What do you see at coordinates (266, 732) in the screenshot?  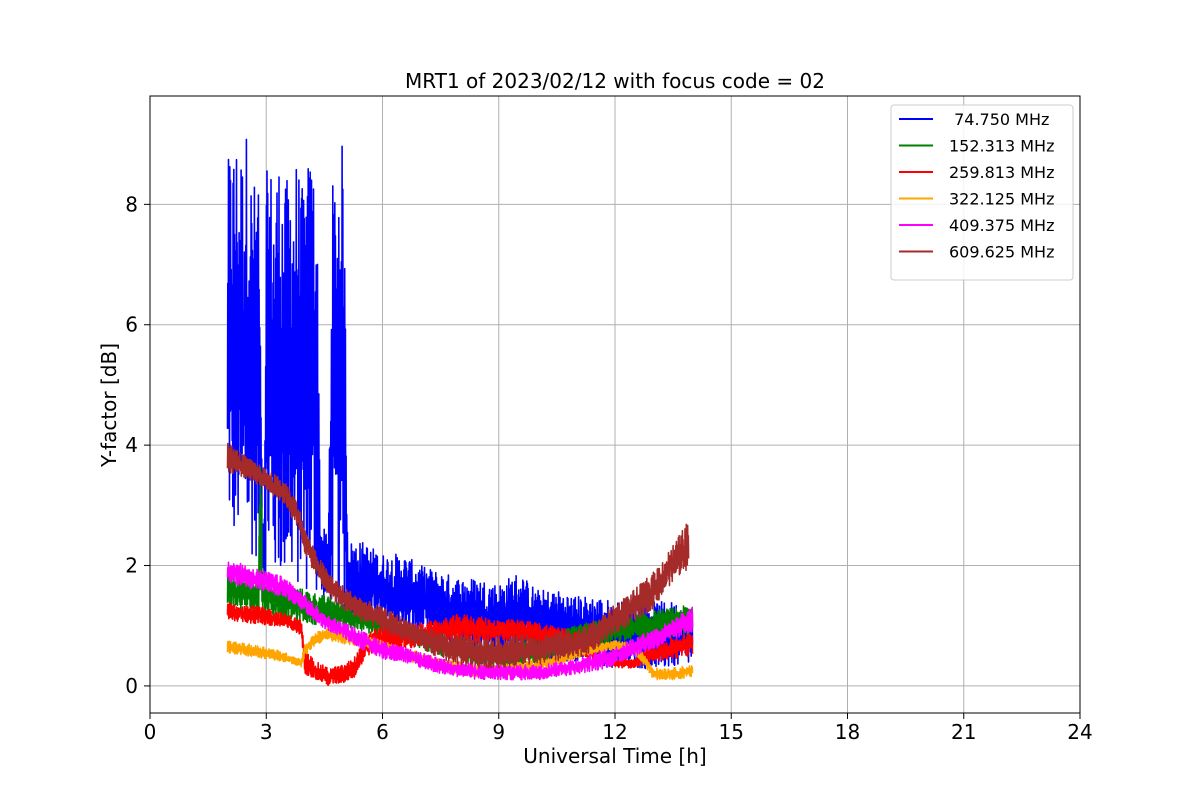 I see `x-tick-label: 3` at bounding box center [266, 732].